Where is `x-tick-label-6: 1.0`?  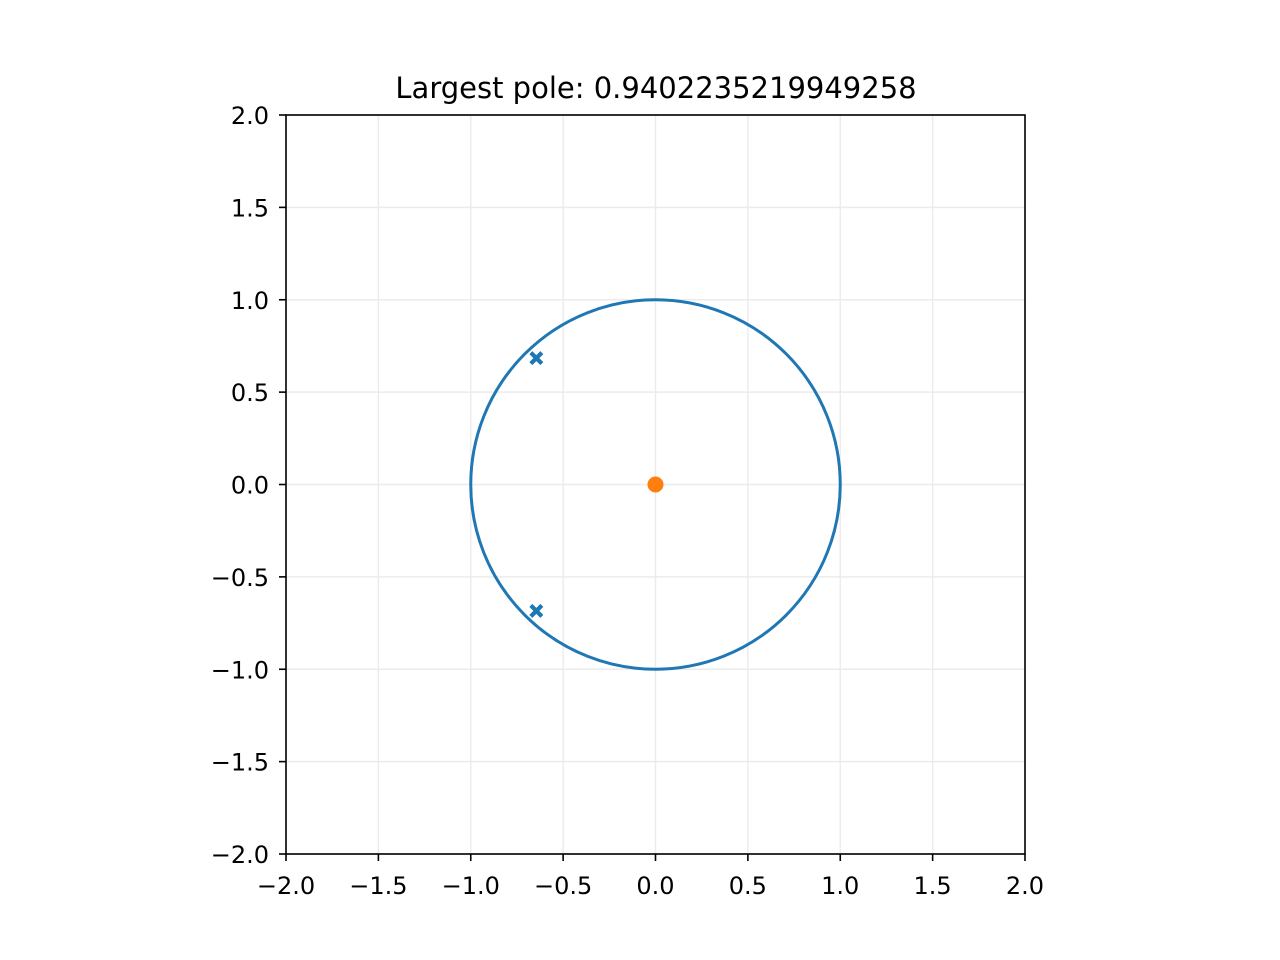 x-tick-label-6: 1.0 is located at coordinates (840, 886).